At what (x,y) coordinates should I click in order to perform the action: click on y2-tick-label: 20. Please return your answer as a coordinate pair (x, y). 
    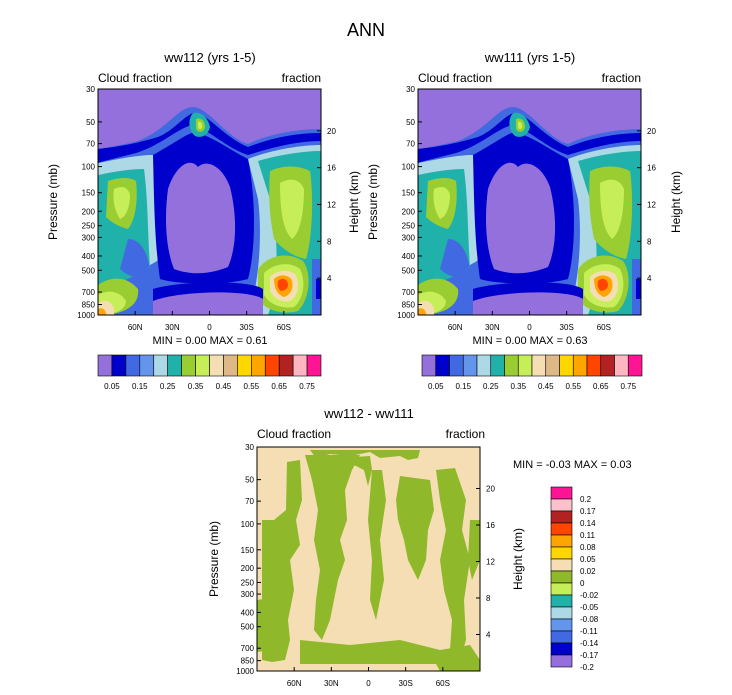
    Looking at the image, I should click on (490, 488).